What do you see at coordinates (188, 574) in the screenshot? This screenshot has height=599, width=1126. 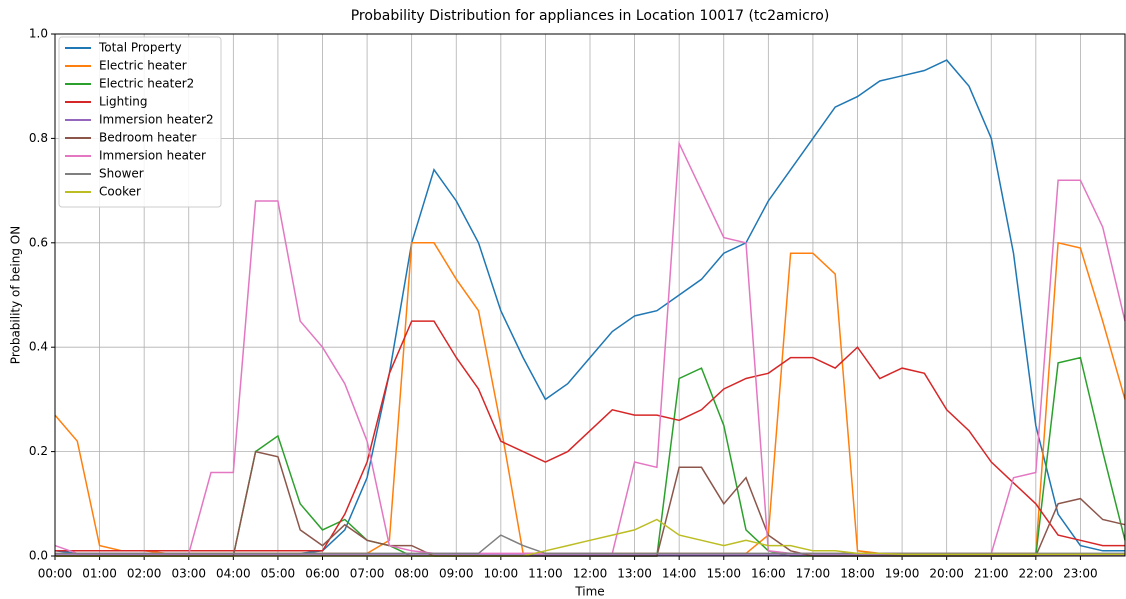 I see `x-tick-label: 03:00` at bounding box center [188, 574].